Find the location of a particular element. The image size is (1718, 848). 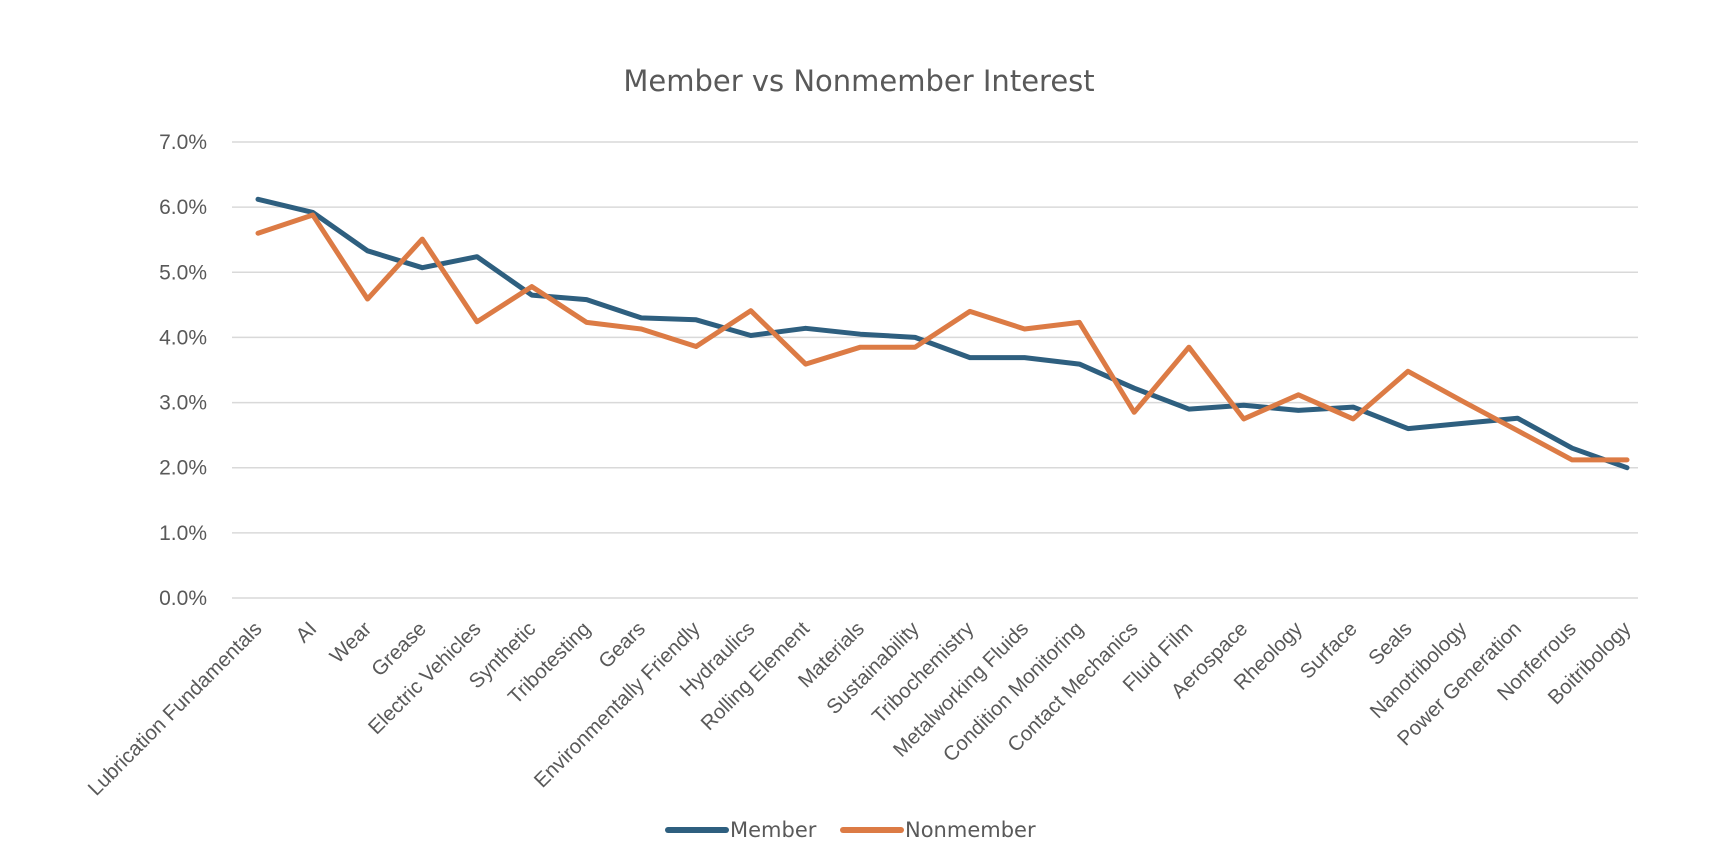

legend-label-nonmember: Nonmember is located at coordinates (970, 830).